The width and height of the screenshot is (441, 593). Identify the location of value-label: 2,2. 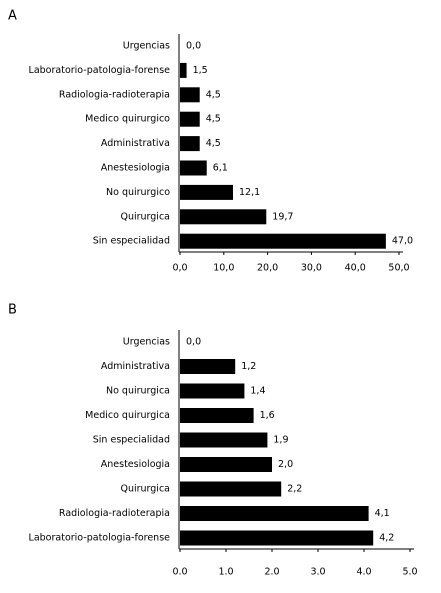
(294, 489).